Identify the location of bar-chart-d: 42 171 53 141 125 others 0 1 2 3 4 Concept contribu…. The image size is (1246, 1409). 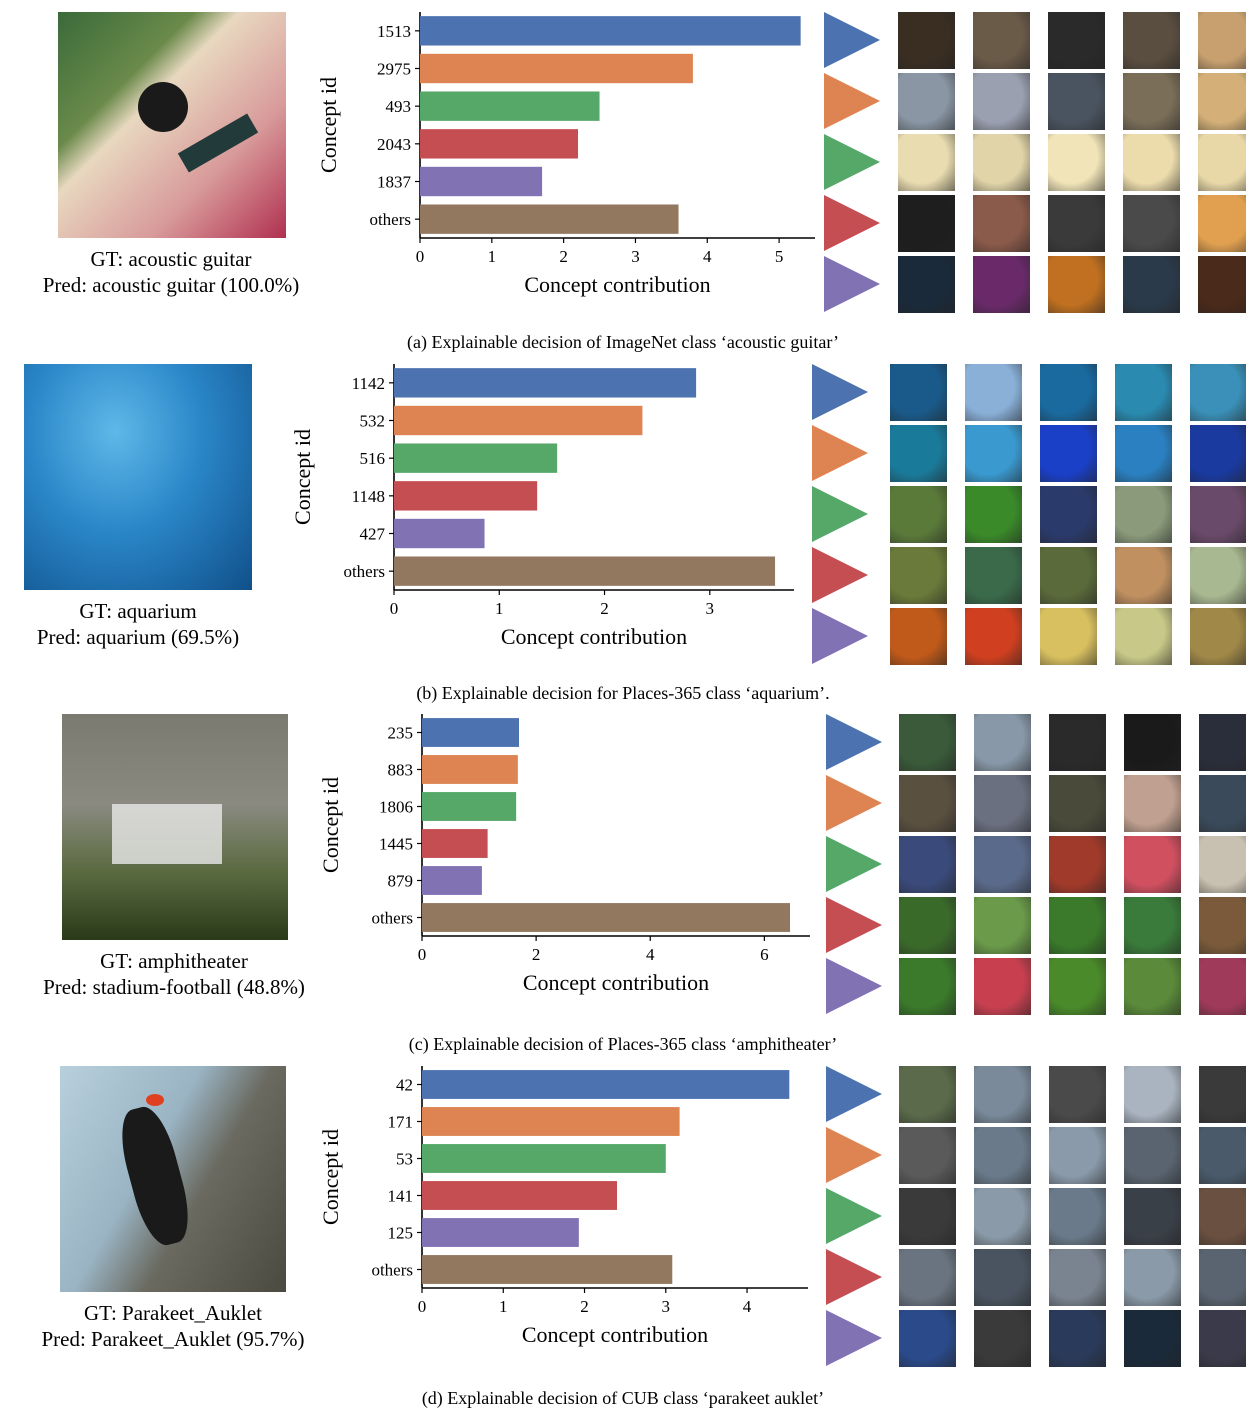
(563, 1206).